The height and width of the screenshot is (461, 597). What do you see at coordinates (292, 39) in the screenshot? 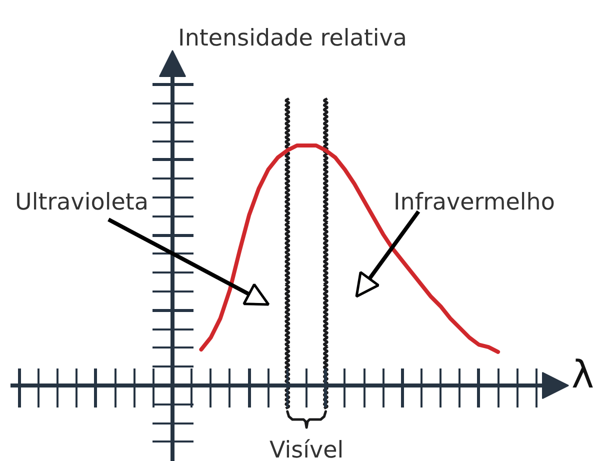
I see `y-axis-title: Intensidade relativa` at bounding box center [292, 39].